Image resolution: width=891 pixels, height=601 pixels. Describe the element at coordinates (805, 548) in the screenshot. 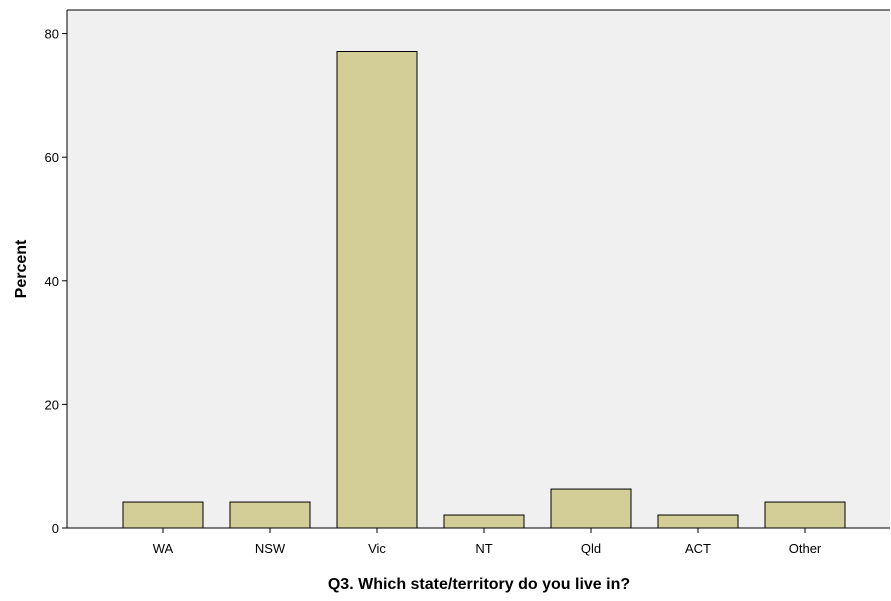

I see `x-tick-label: Other` at that location.